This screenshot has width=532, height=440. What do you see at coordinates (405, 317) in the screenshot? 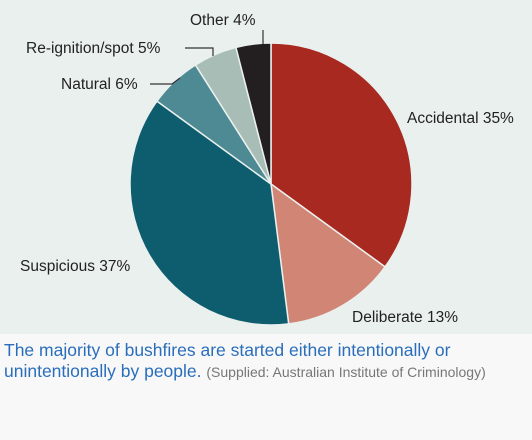
I see `slice-label: Deliberate 13%` at bounding box center [405, 317].